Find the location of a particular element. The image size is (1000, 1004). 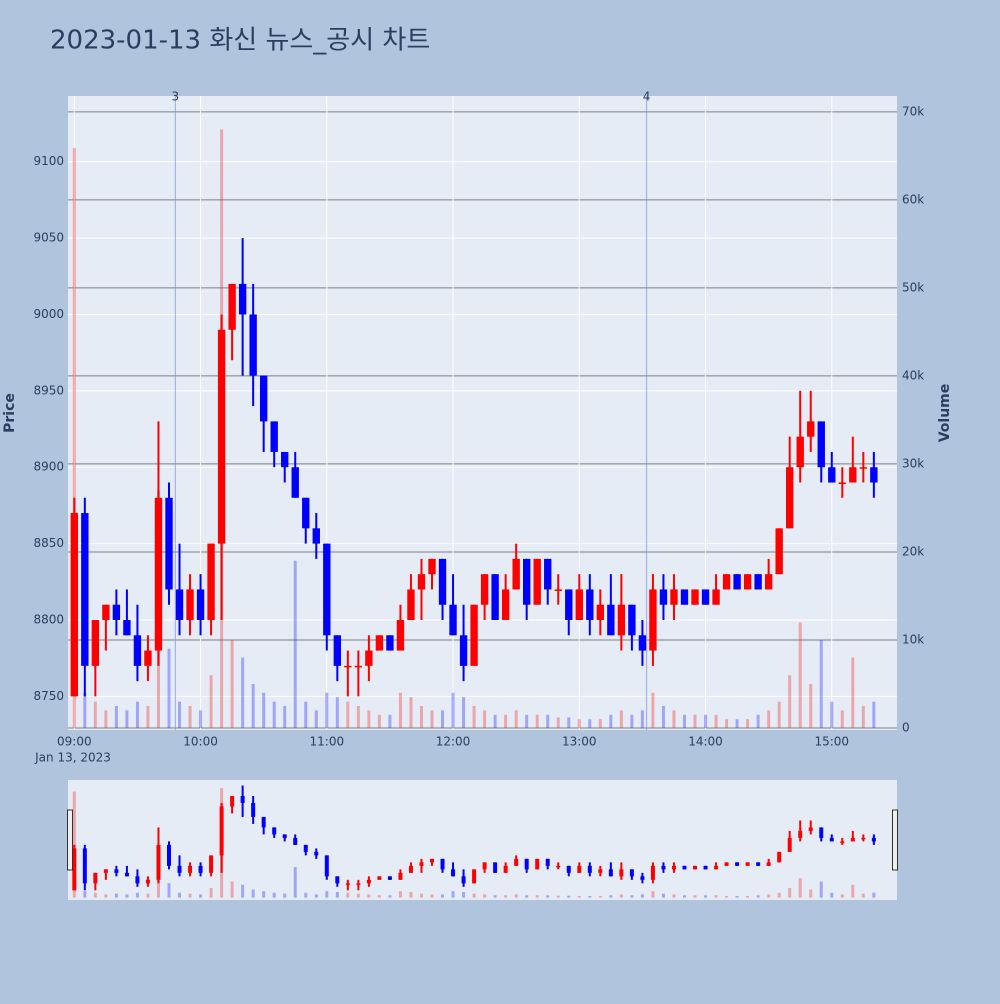

y-tick-label: 8800 is located at coordinates (48, 620).